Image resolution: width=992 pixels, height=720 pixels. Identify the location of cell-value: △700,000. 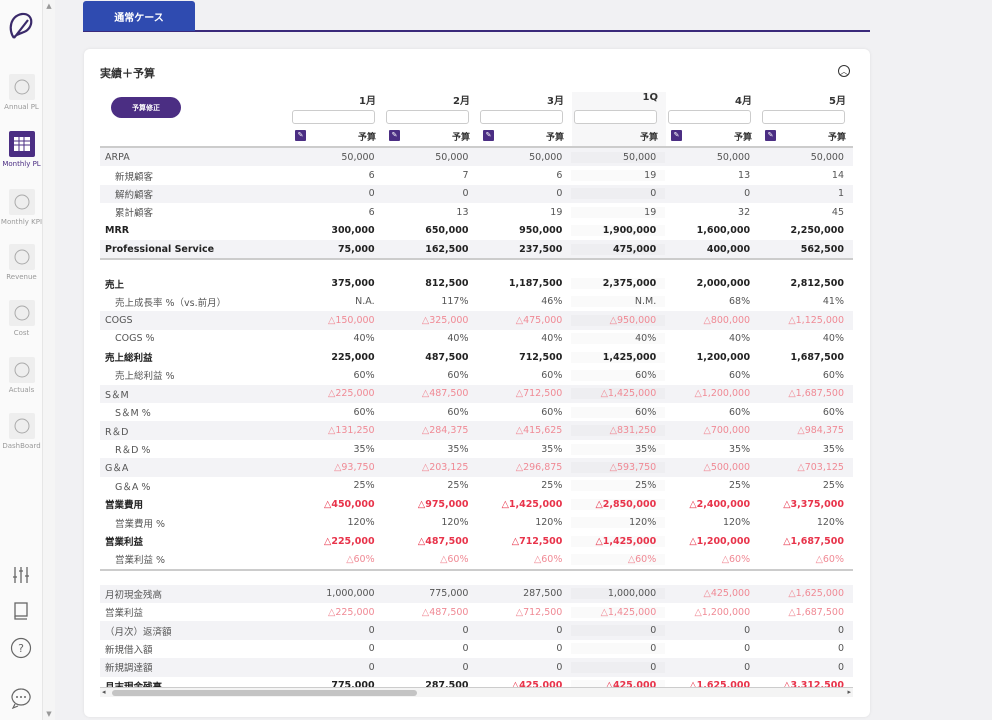
(727, 431).